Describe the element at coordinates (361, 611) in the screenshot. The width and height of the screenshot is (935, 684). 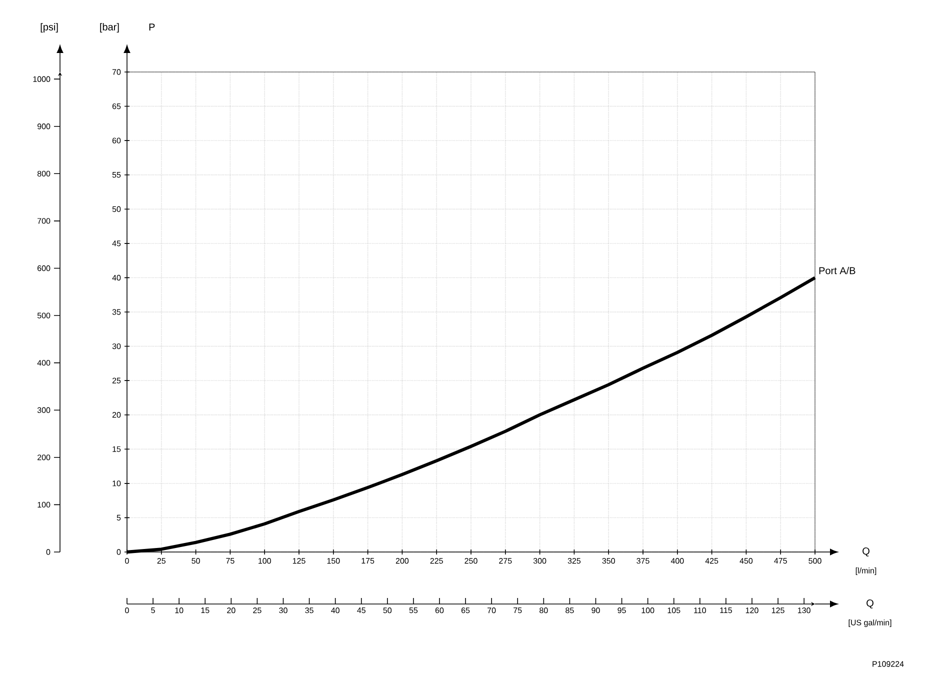
I see `x2-tick-label: 45` at that location.